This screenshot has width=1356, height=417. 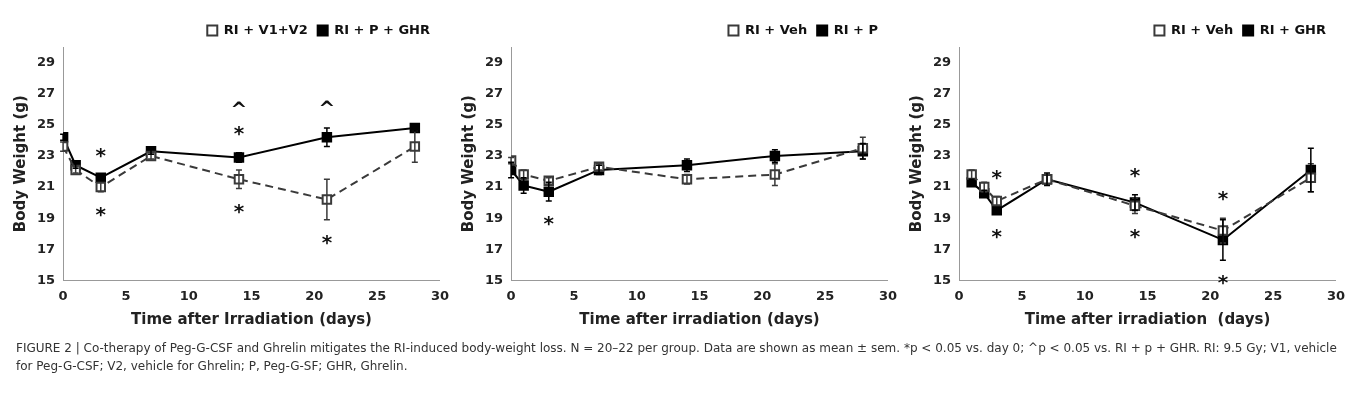 What do you see at coordinates (251, 318) in the screenshot?
I see `x-axis-title: Time after Irradiation (days)` at bounding box center [251, 318].